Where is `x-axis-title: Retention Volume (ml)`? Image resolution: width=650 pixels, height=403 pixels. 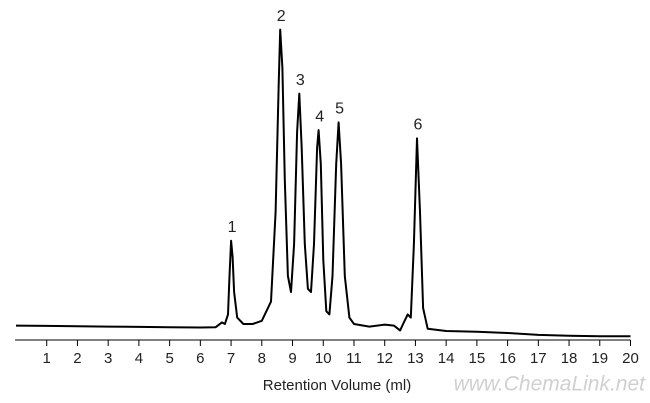
x-axis-title: Retention Volume (ml) is located at coordinates (337, 385).